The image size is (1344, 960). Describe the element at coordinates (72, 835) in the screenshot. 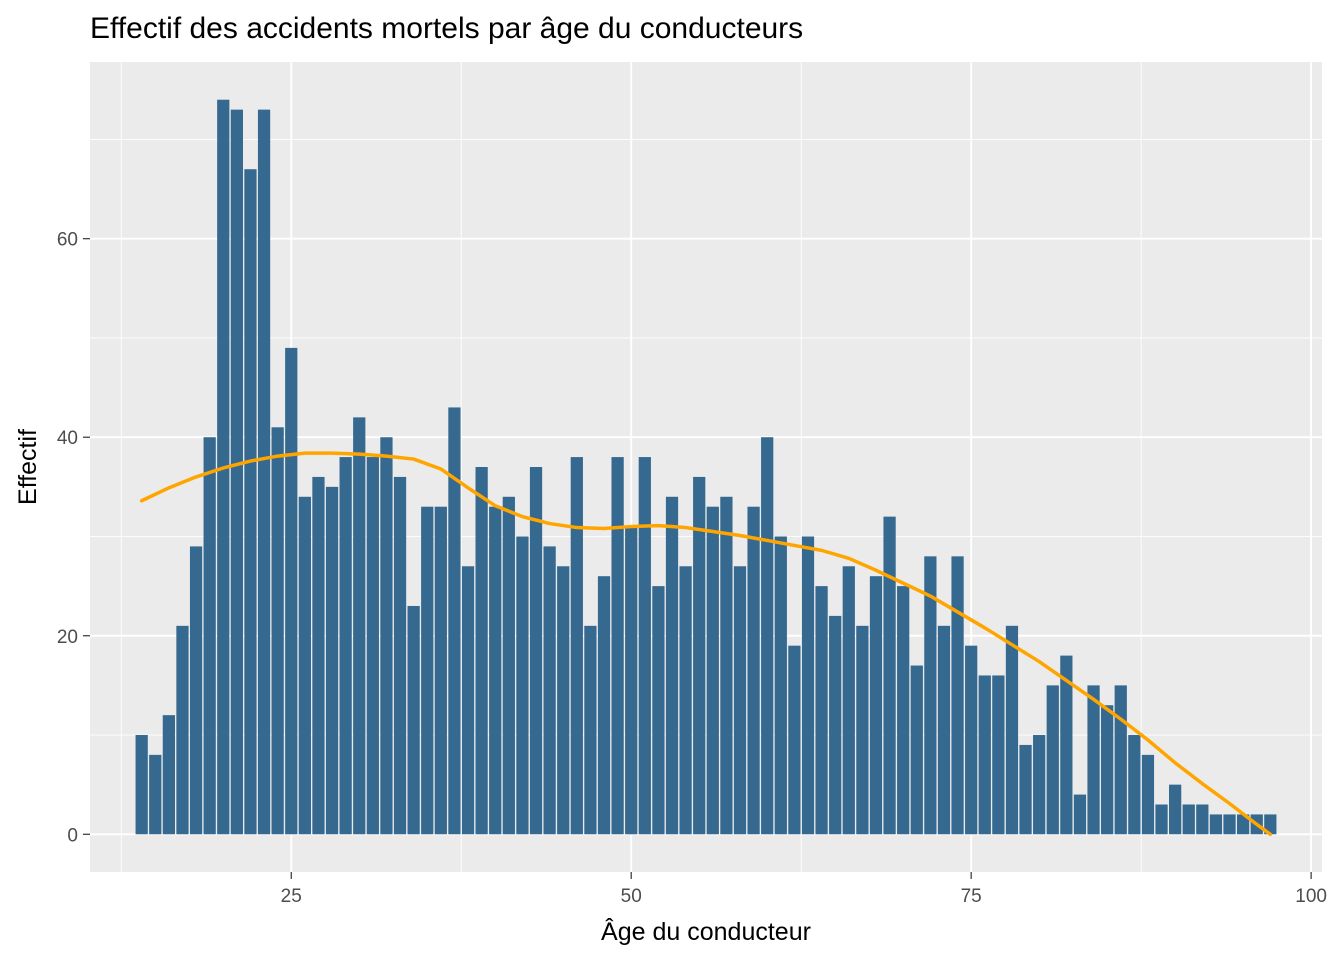

I see `y-tick-label: 0` at that location.